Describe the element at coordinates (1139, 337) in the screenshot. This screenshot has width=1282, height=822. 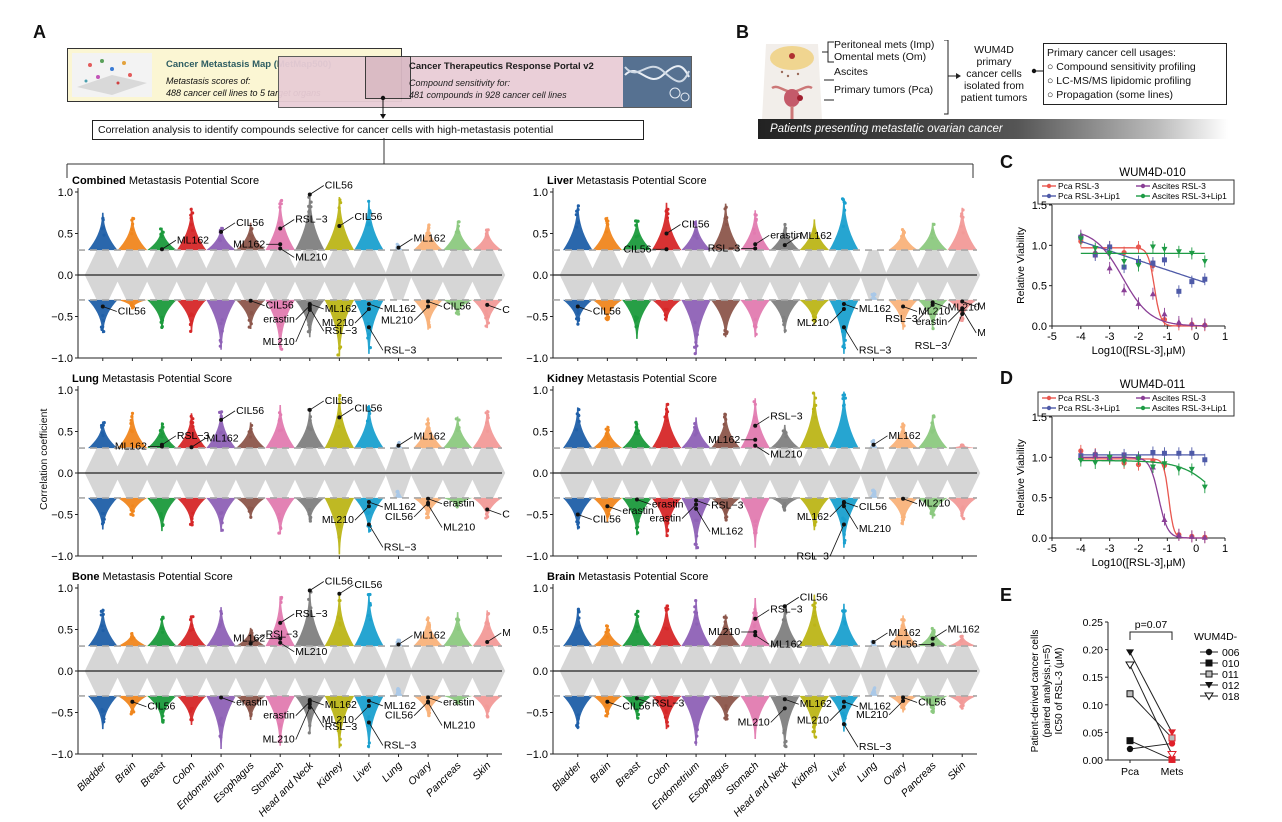
I see `x-tick-label: -2` at that location.